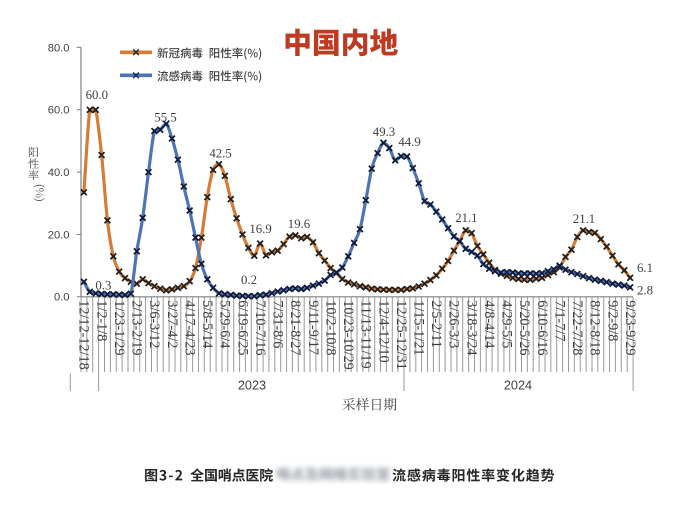 The image size is (673, 505). What do you see at coordinates (542, 327) in the screenshot?
I see `svg-text: 6/10-6/16` at bounding box center [542, 327].